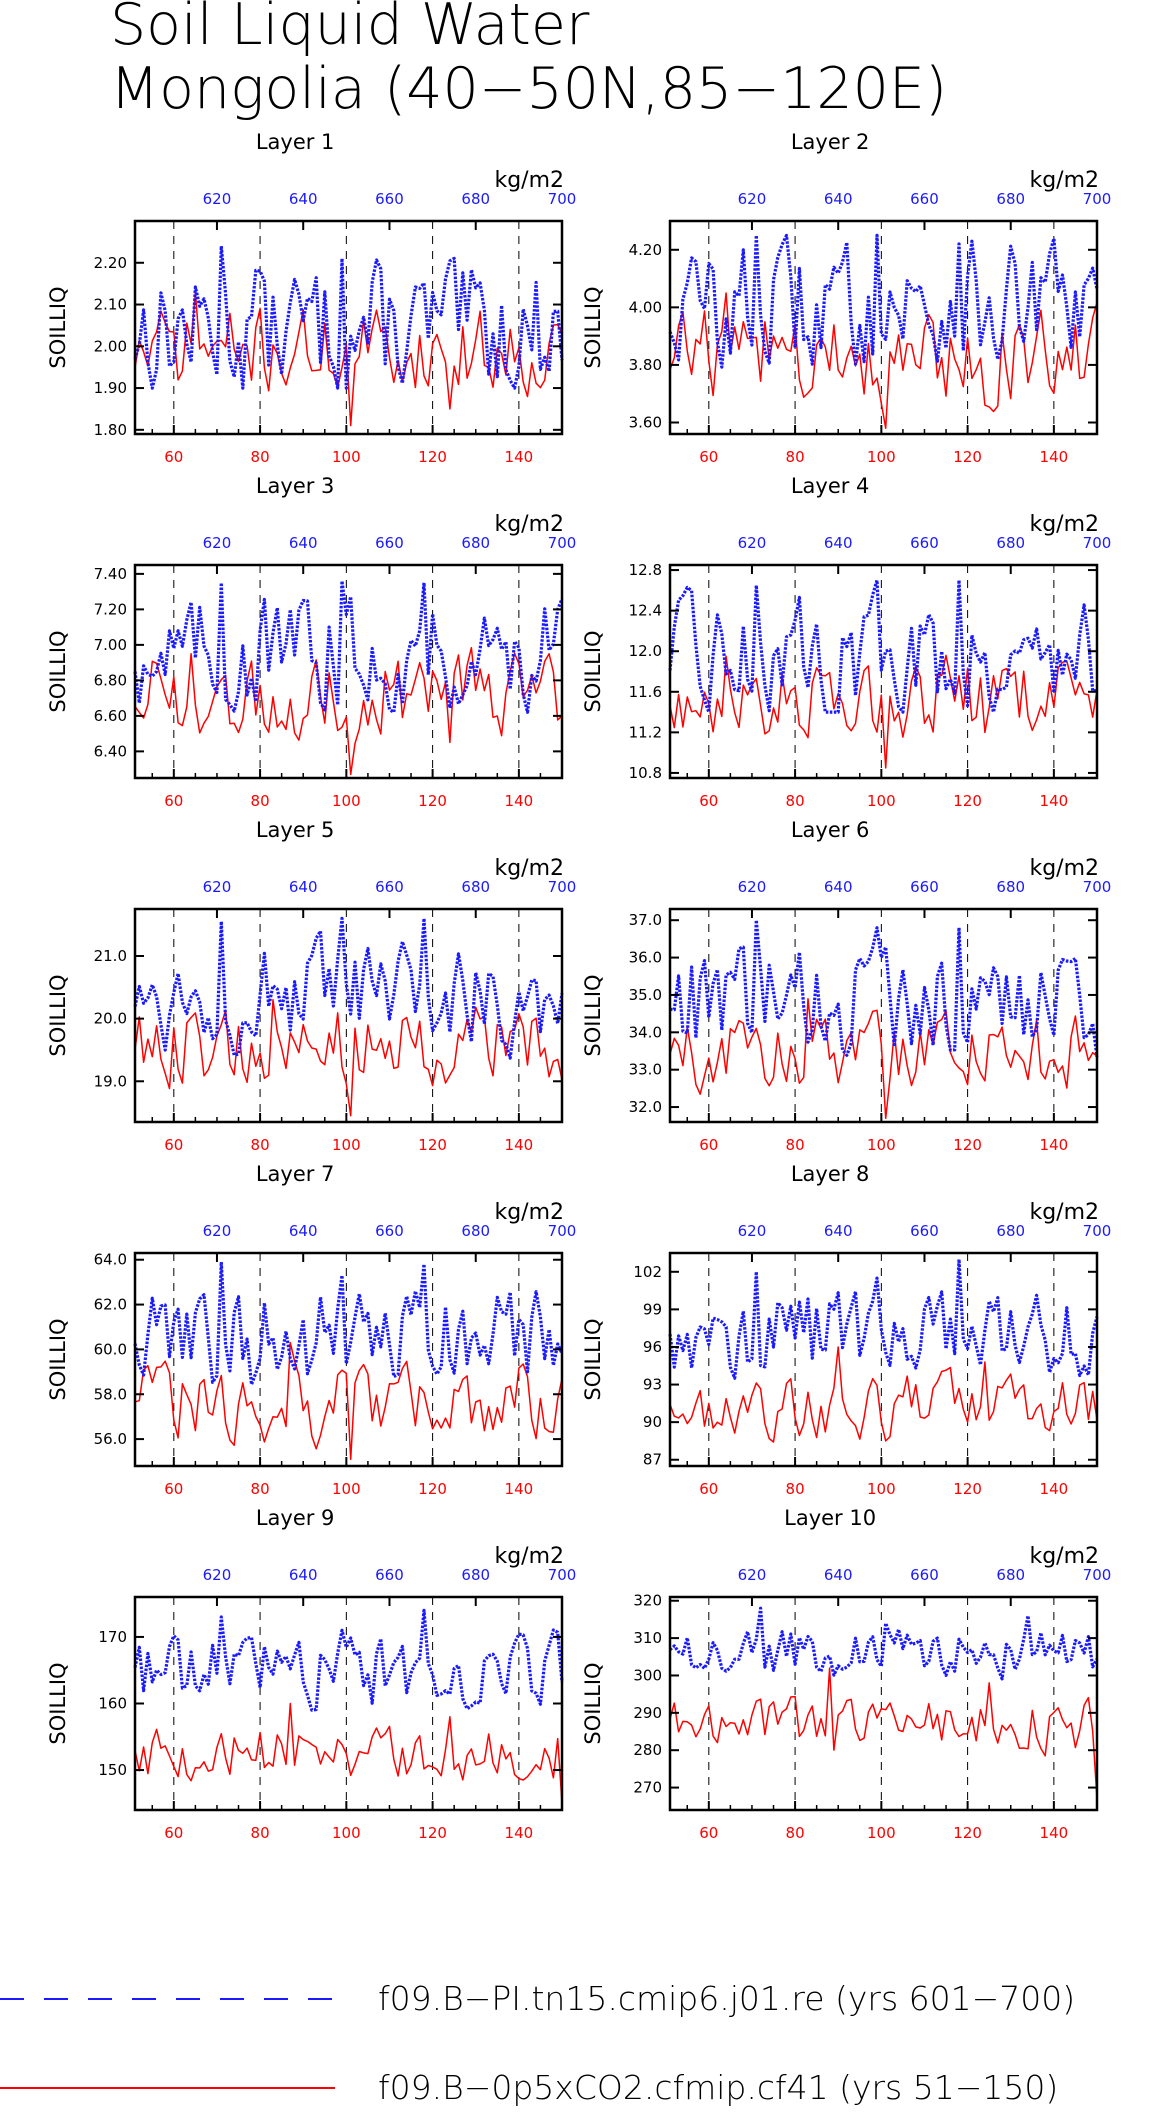 The width and height of the screenshot is (1155, 2119). What do you see at coordinates (830, 142) in the screenshot?
I see `panel-title: Layer 2` at bounding box center [830, 142].